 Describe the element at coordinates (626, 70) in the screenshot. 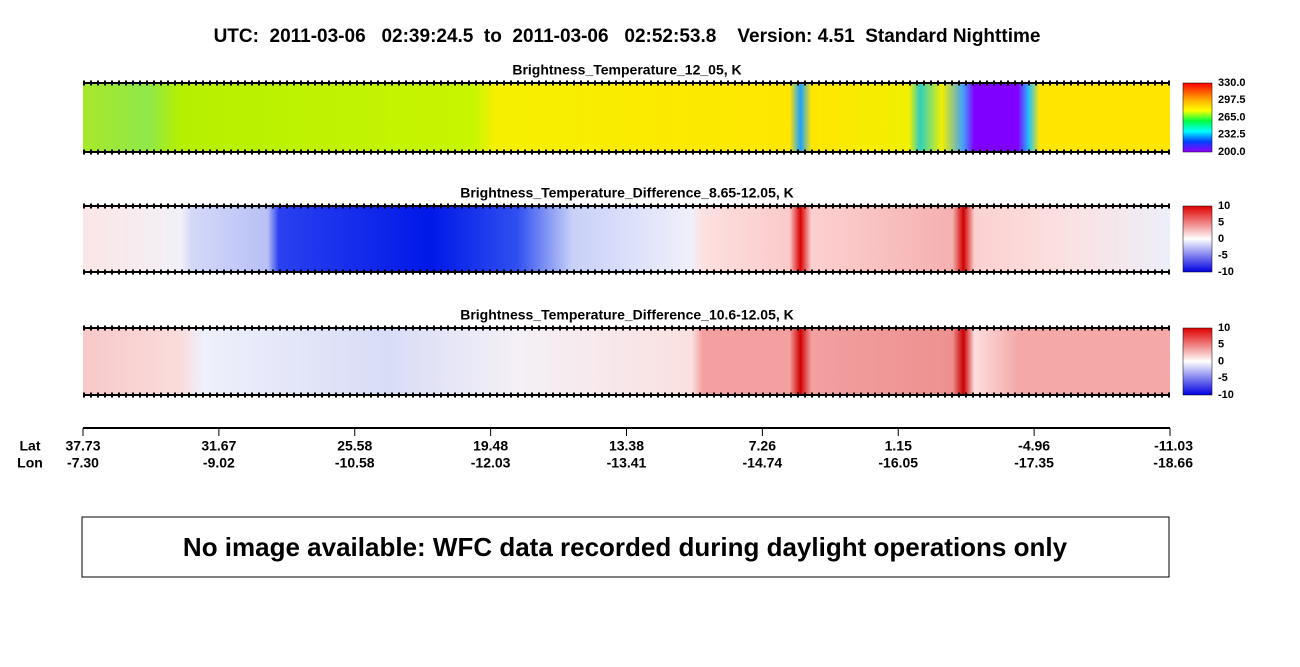

I see `panel-title: Brightness_Temperature_12_05, K` at that location.